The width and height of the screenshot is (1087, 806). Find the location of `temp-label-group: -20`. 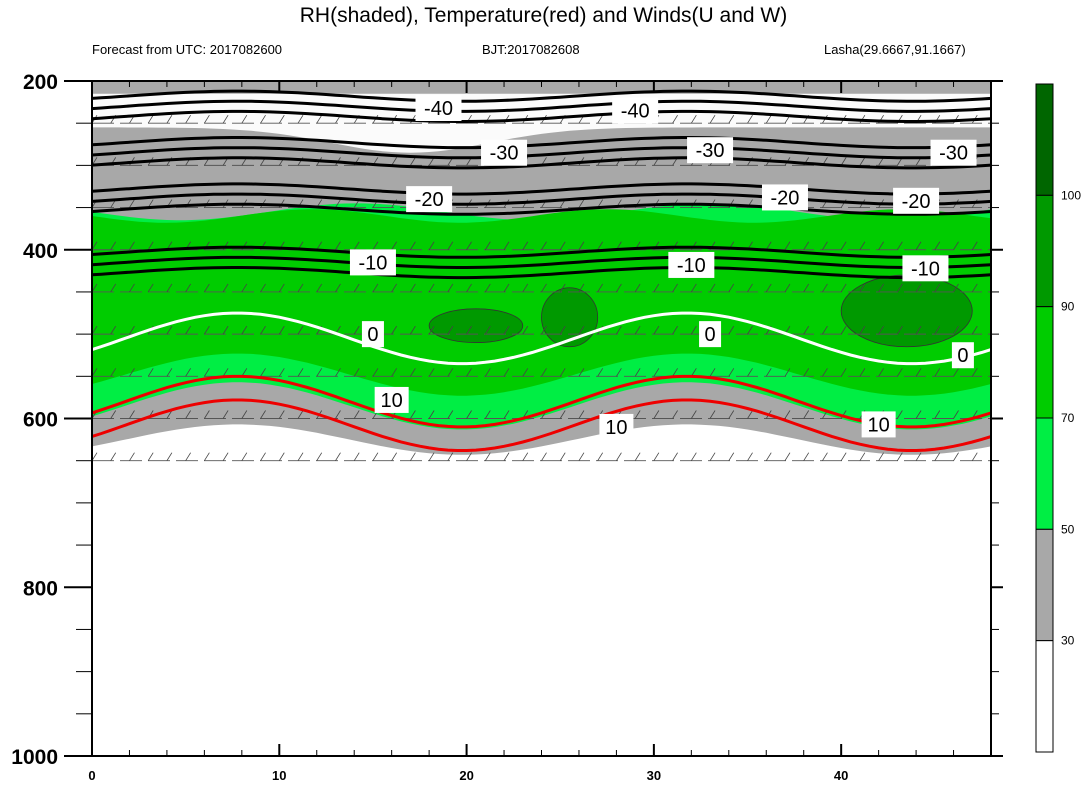

temp-label-group: -20 is located at coordinates (429, 199).